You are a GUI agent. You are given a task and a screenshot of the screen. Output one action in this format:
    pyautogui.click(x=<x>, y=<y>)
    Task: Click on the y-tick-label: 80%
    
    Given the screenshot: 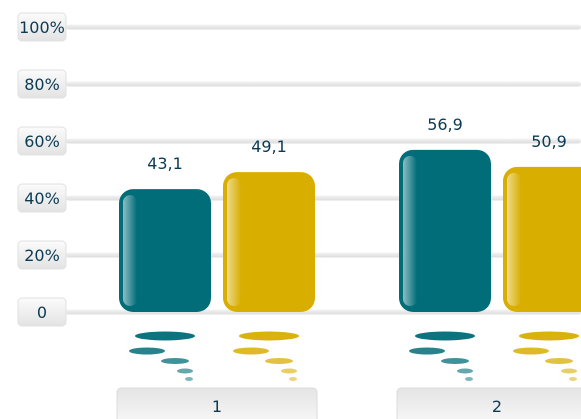 What is the action you would take?
    pyautogui.click(x=42, y=84)
    